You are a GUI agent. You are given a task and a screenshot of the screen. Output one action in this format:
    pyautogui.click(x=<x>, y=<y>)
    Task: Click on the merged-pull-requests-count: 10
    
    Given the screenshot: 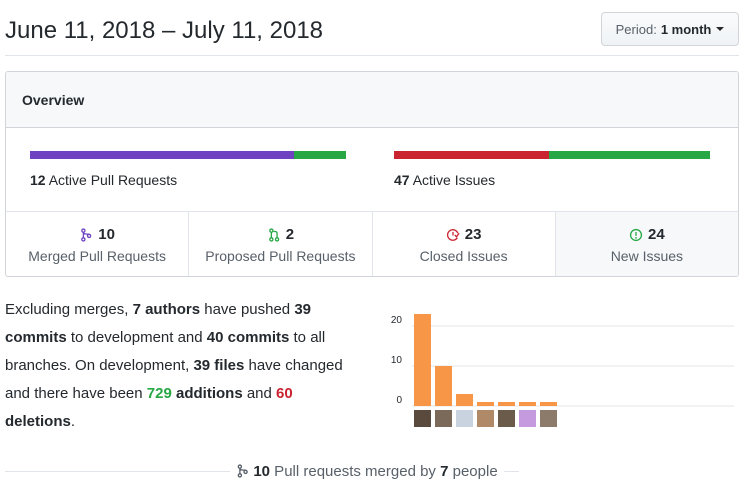 What is the action you would take?
    pyautogui.click(x=106, y=234)
    